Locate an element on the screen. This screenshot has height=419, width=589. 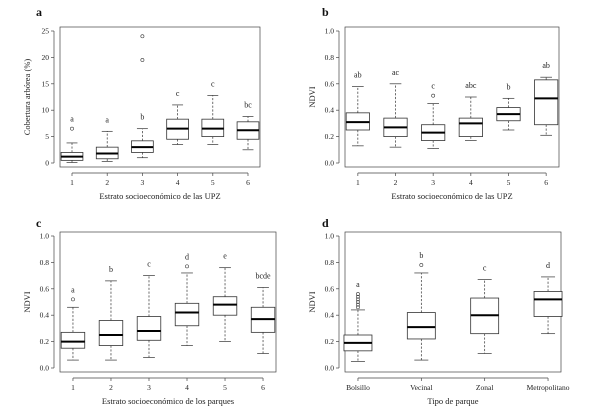
significance-letter: ac is located at coordinates (396, 72).